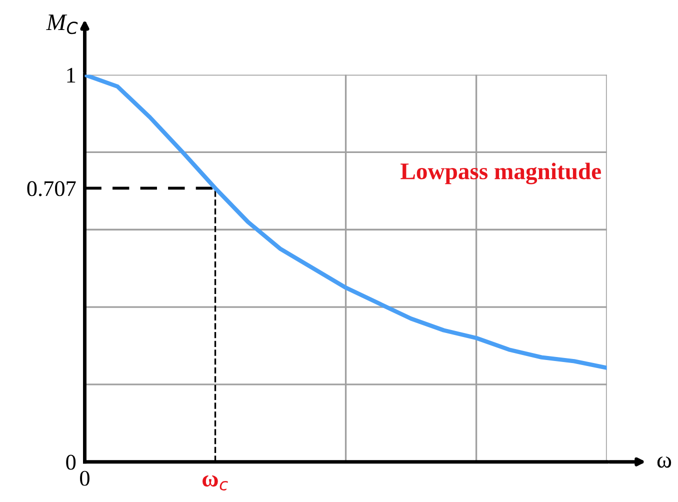 This screenshot has height=502, width=678. Describe the element at coordinates (664, 462) in the screenshot. I see `x-axis-title: ω` at that location.